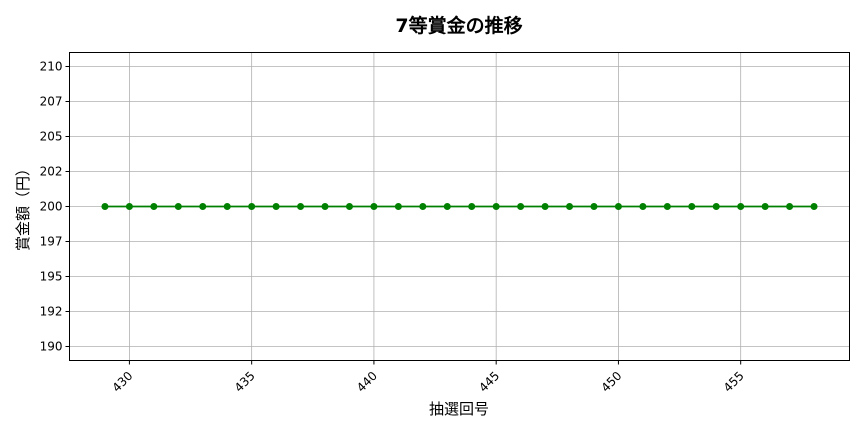 The width and height of the screenshot is (864, 436). I want to click on x-axis-label: 抽選回号, so click(459, 409).